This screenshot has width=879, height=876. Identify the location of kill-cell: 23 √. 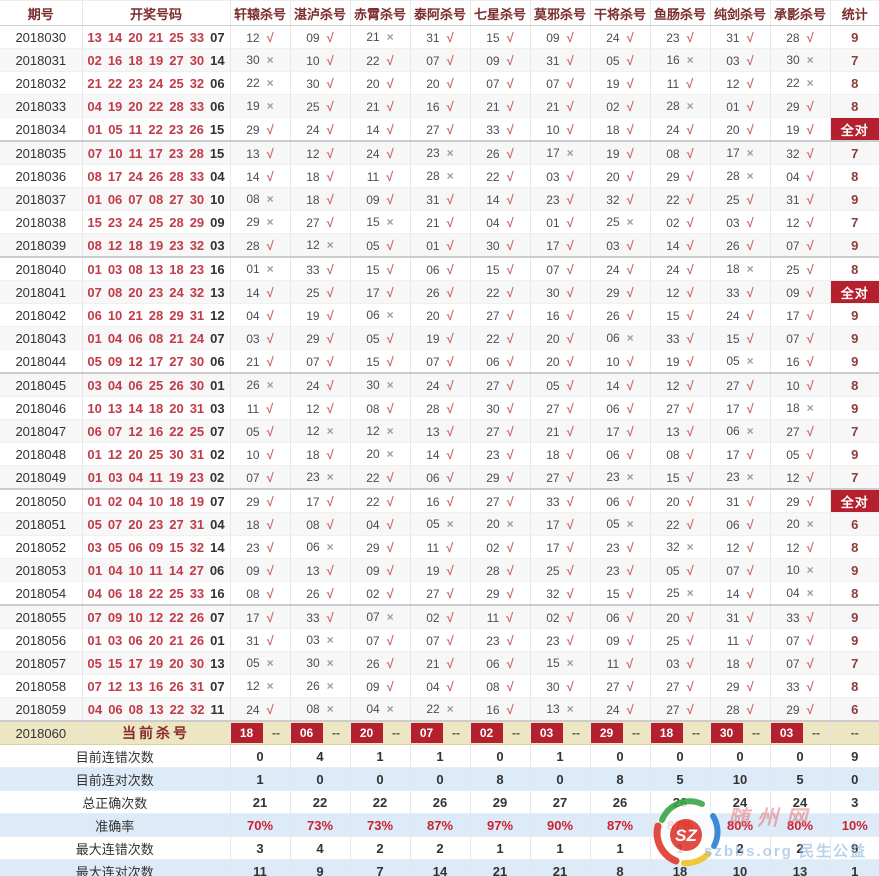
(680, 37).